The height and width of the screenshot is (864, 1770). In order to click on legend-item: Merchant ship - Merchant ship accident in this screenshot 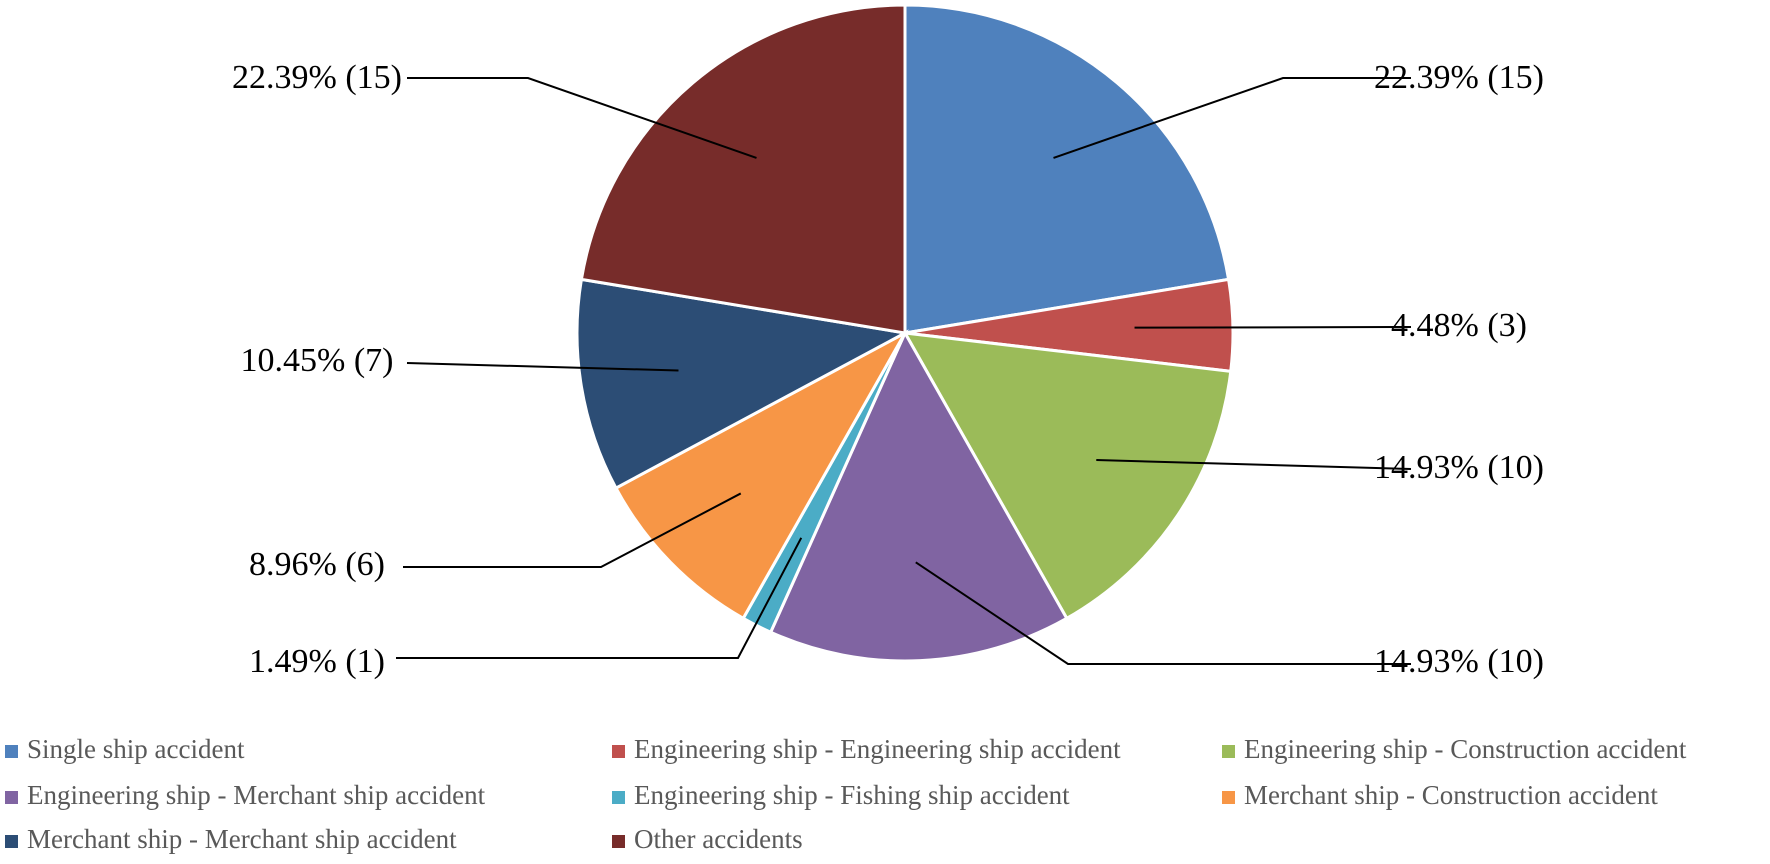, I will do `click(231, 839)`.